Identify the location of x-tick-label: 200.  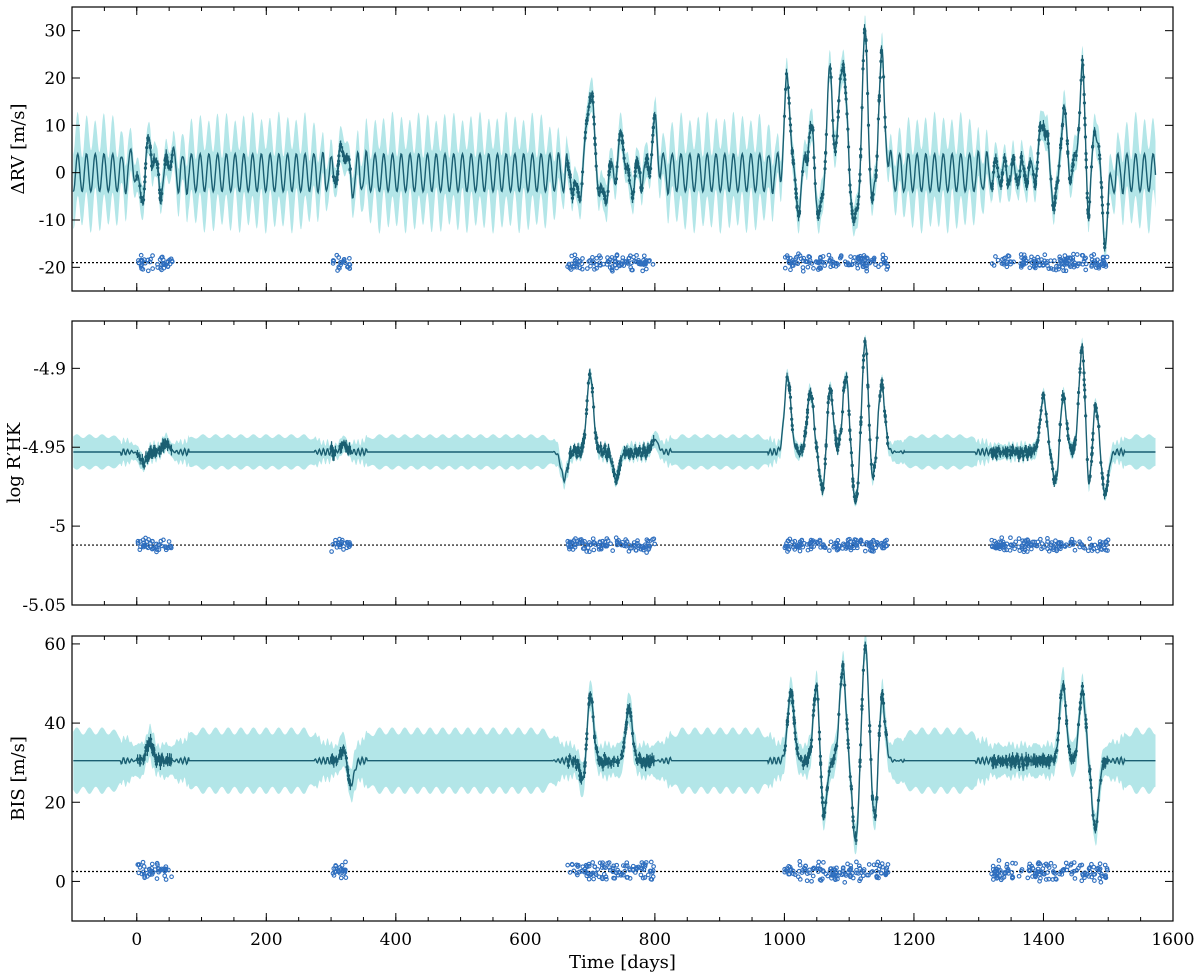
(266, 940).